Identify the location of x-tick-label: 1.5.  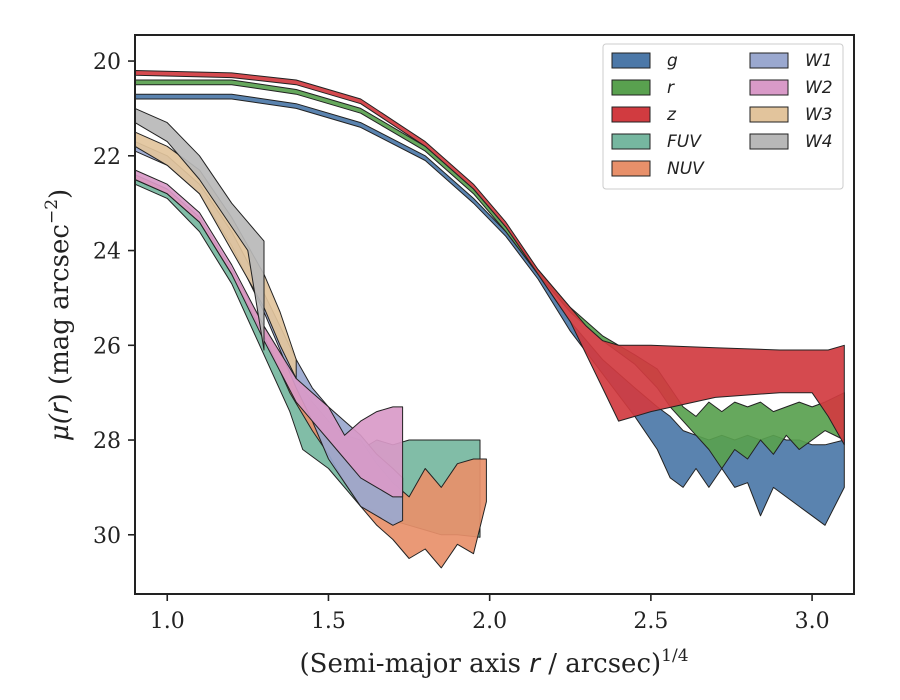
(328, 621).